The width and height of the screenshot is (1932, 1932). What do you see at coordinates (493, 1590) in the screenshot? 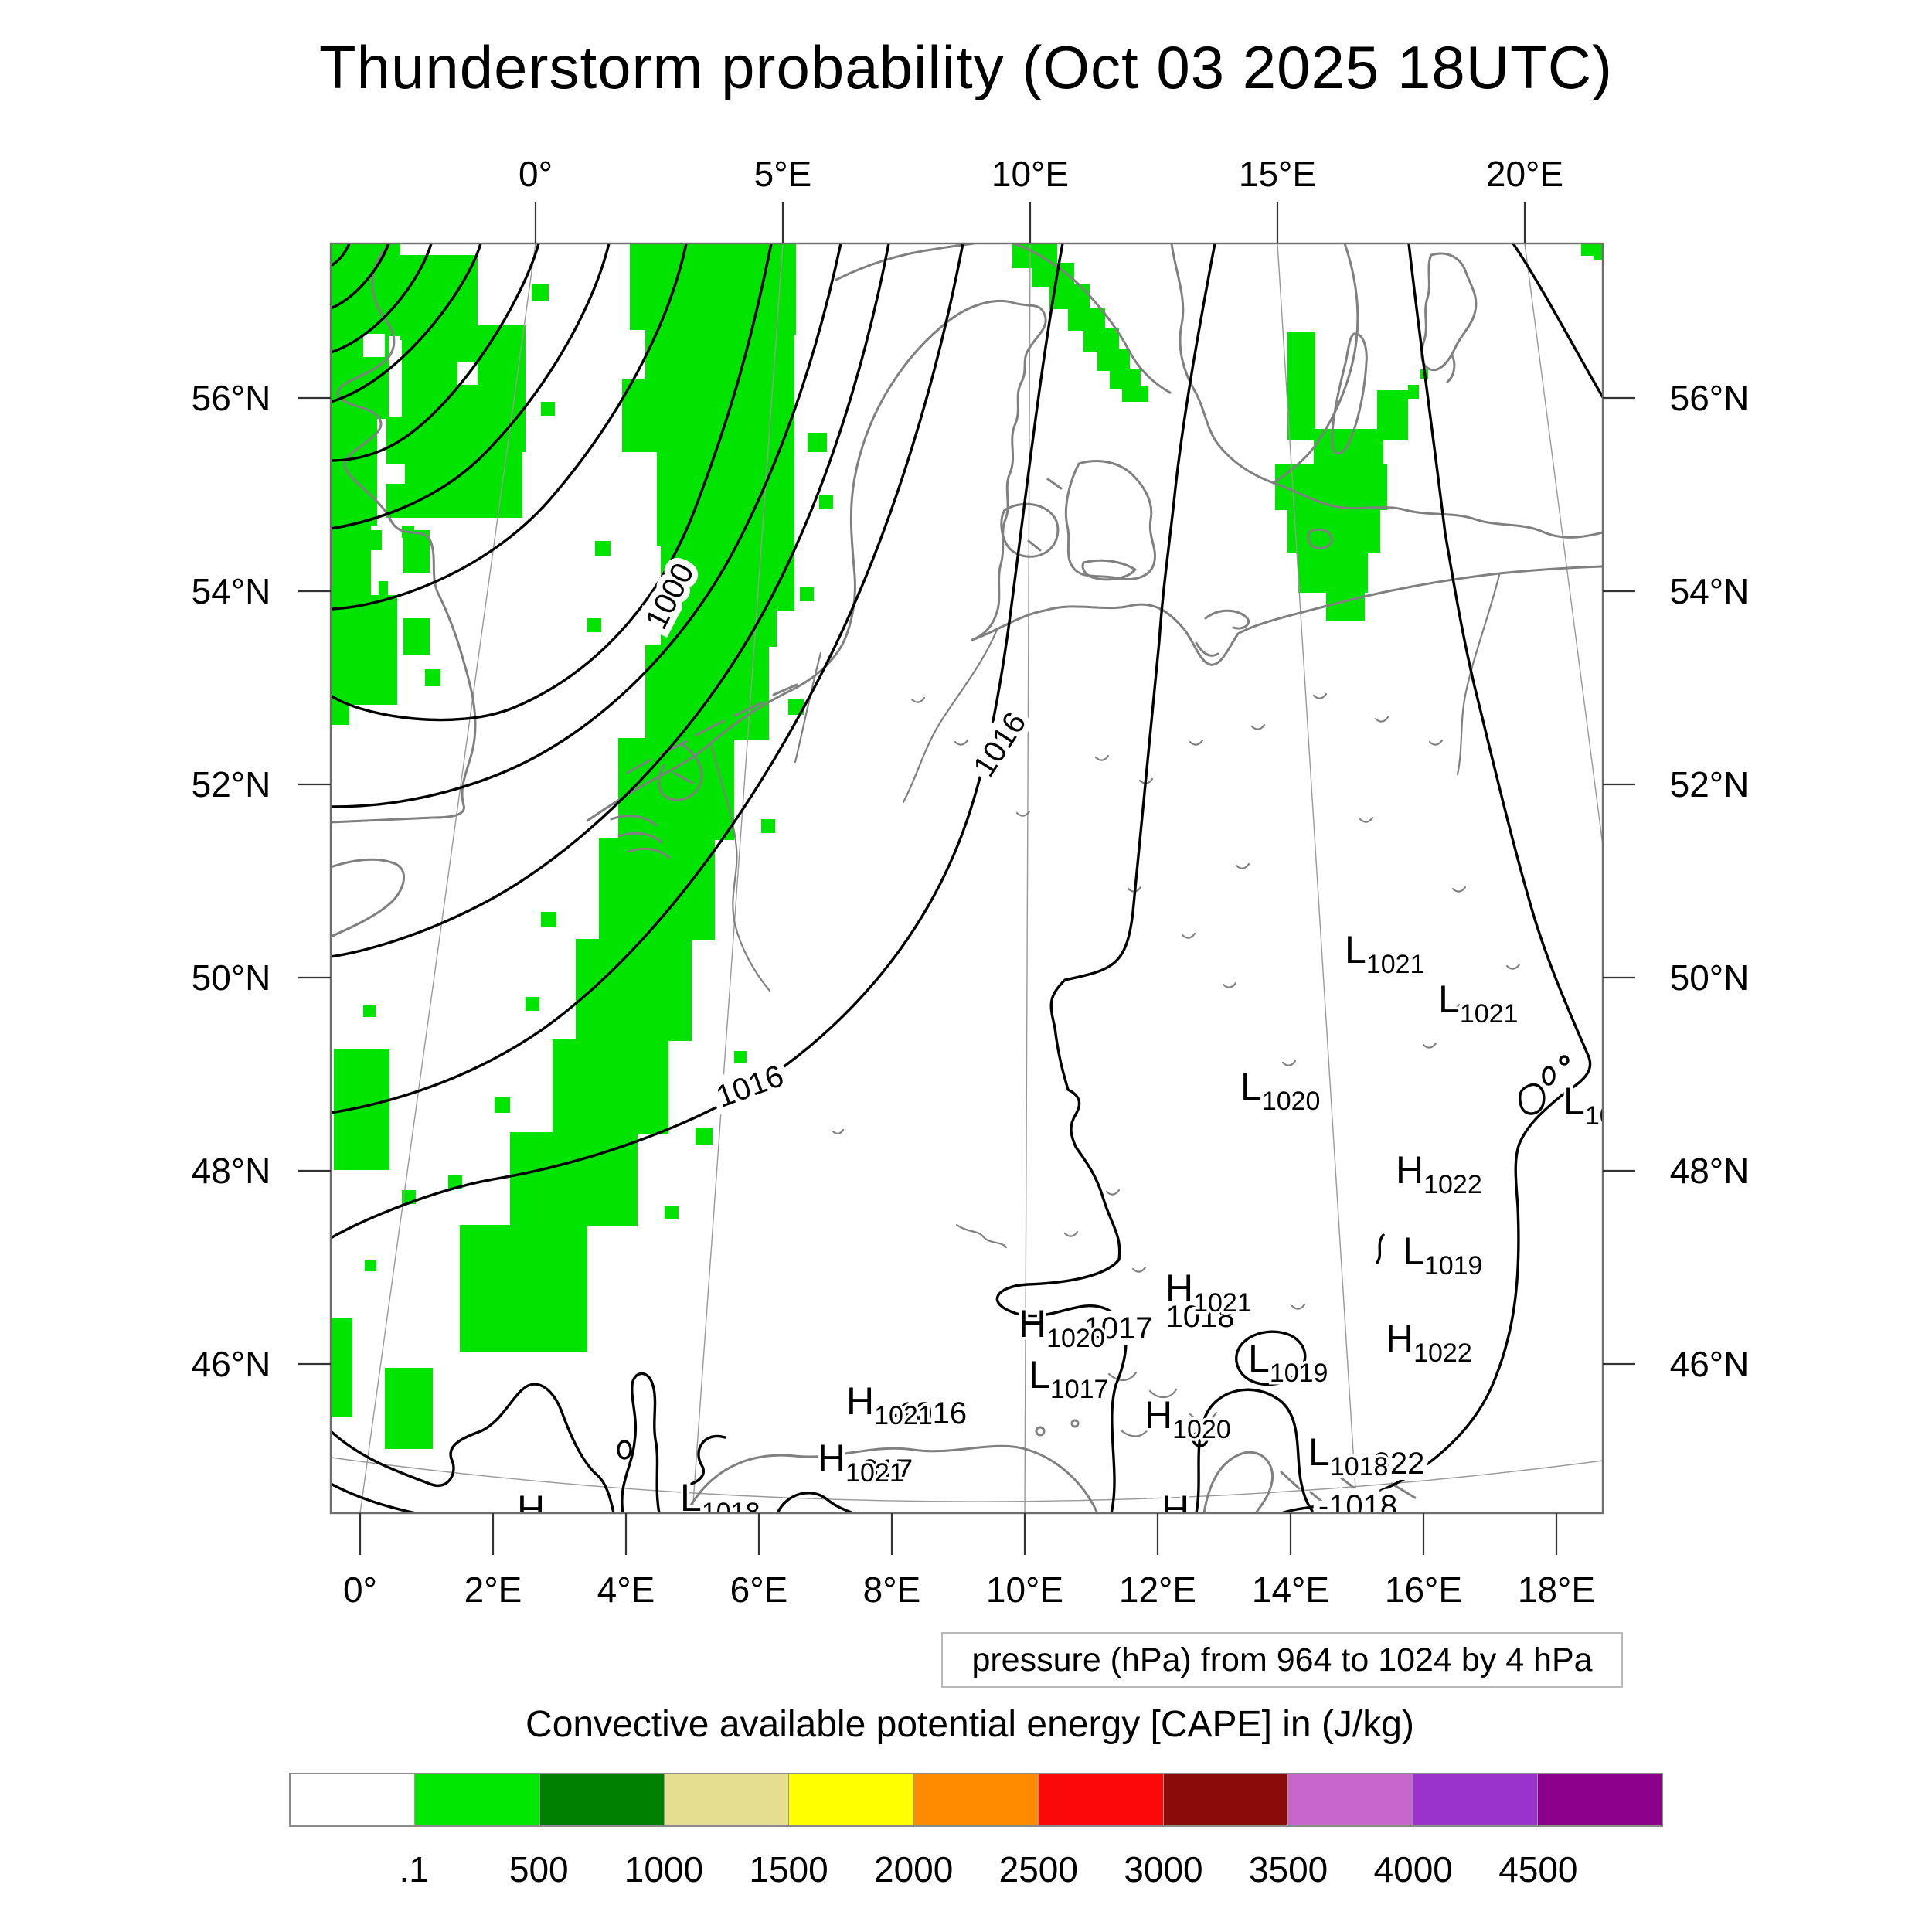
I see `bottom-axis-label-1: 2°E` at bounding box center [493, 1590].